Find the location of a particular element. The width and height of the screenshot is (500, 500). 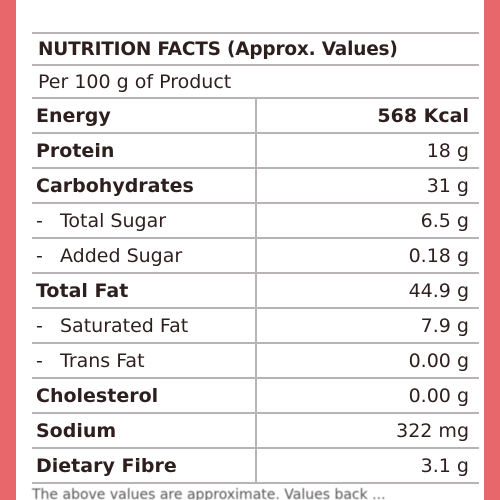

table-row-saturated-fat: - Saturated Fat 7.9 g is located at coordinates (255, 326).